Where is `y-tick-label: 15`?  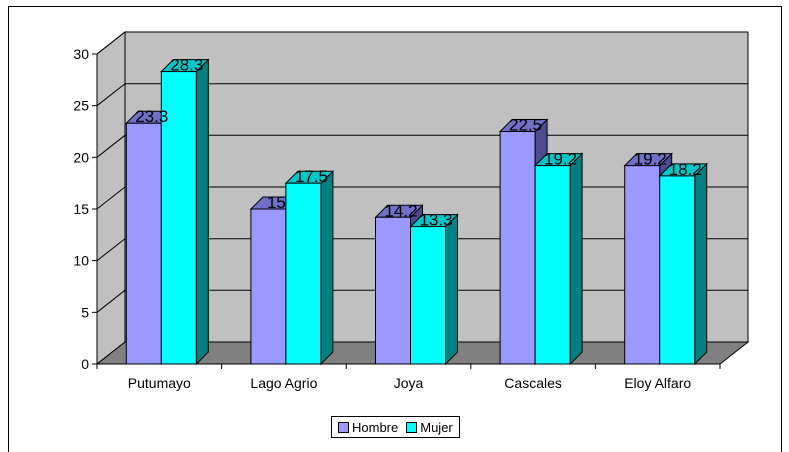 y-tick-label: 15 is located at coordinates (81, 209).